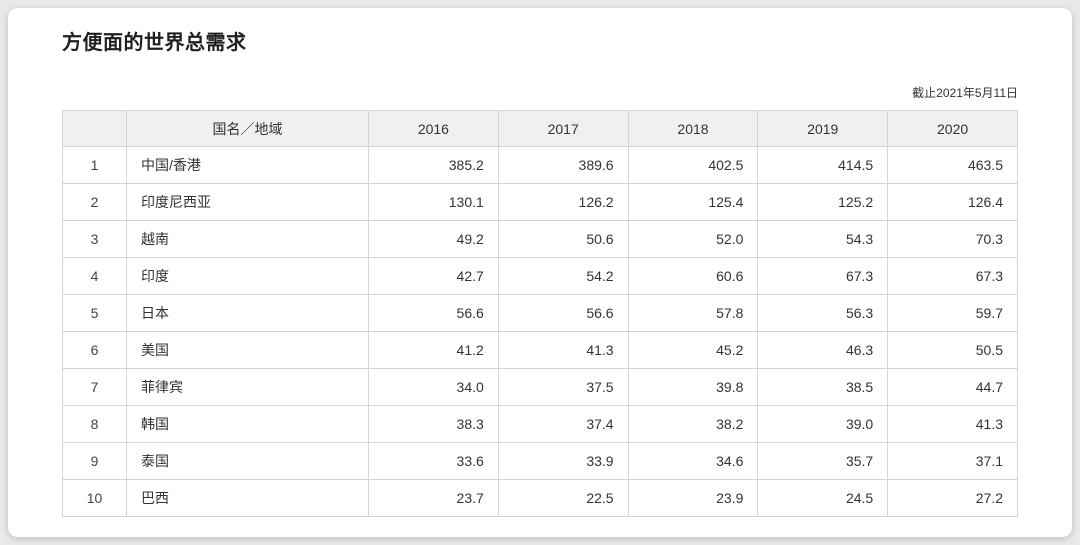 This screenshot has width=1080, height=545. Describe the element at coordinates (94, 239) in the screenshot. I see `rank-cell: 3` at that location.